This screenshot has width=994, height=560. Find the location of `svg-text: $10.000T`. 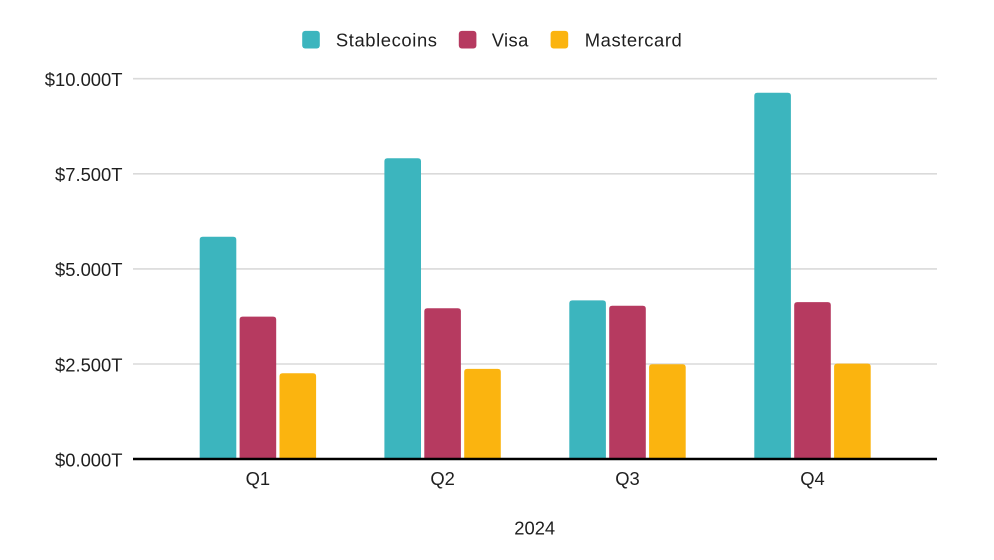

svg-text: $10.000T is located at coordinates (84, 79).